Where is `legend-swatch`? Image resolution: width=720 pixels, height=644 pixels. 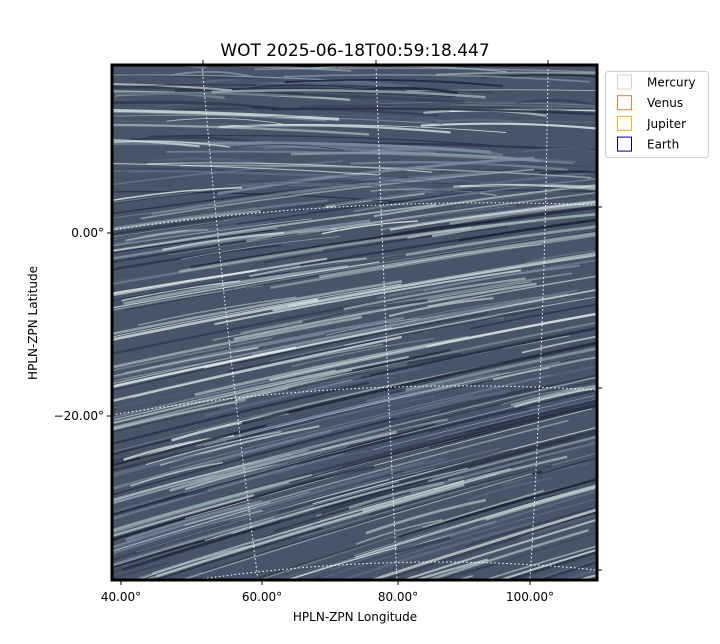 legend-swatch is located at coordinates (624, 123).